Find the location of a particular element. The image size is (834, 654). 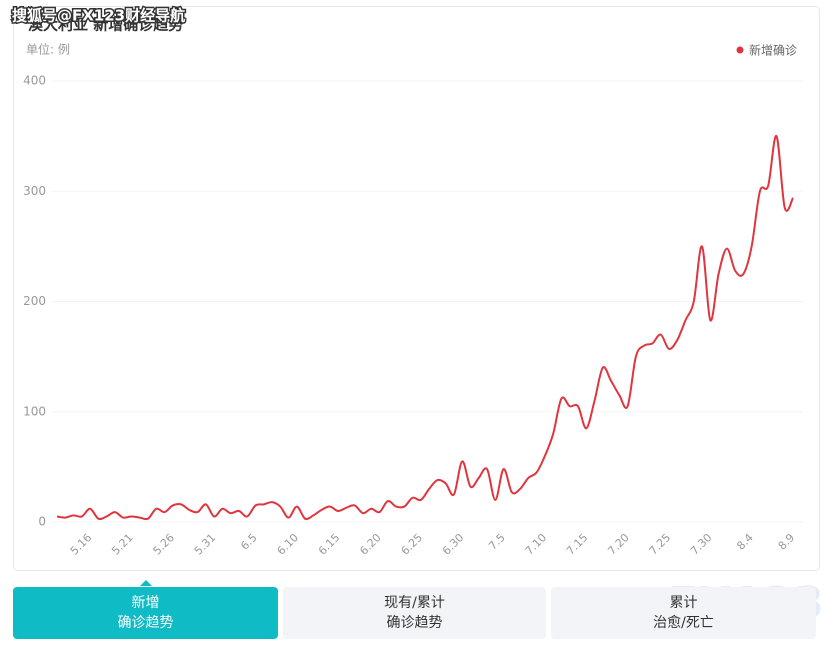

tab-text: 现有/累计 is located at coordinates (414, 603).